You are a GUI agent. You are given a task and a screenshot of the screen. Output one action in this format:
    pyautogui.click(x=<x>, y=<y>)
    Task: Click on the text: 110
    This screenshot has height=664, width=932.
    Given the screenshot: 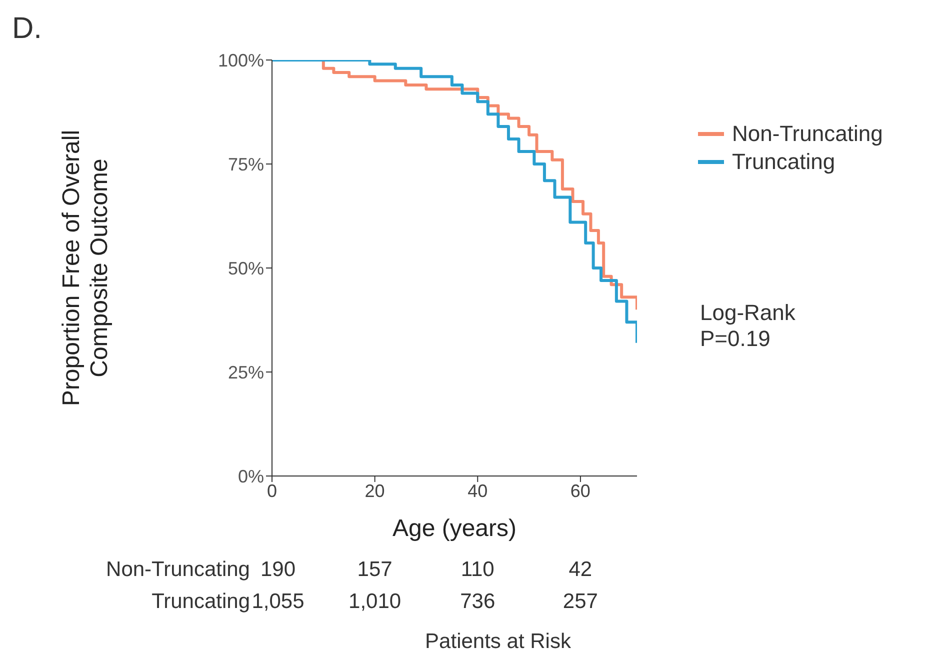 What is the action you would take?
    pyautogui.click(x=478, y=570)
    